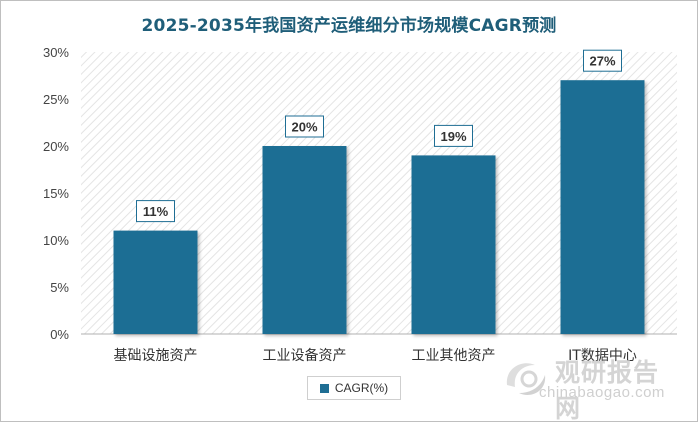 The height and width of the screenshot is (425, 698). I want to click on watermark-text-cn: 观研报告网, so click(607, 390).